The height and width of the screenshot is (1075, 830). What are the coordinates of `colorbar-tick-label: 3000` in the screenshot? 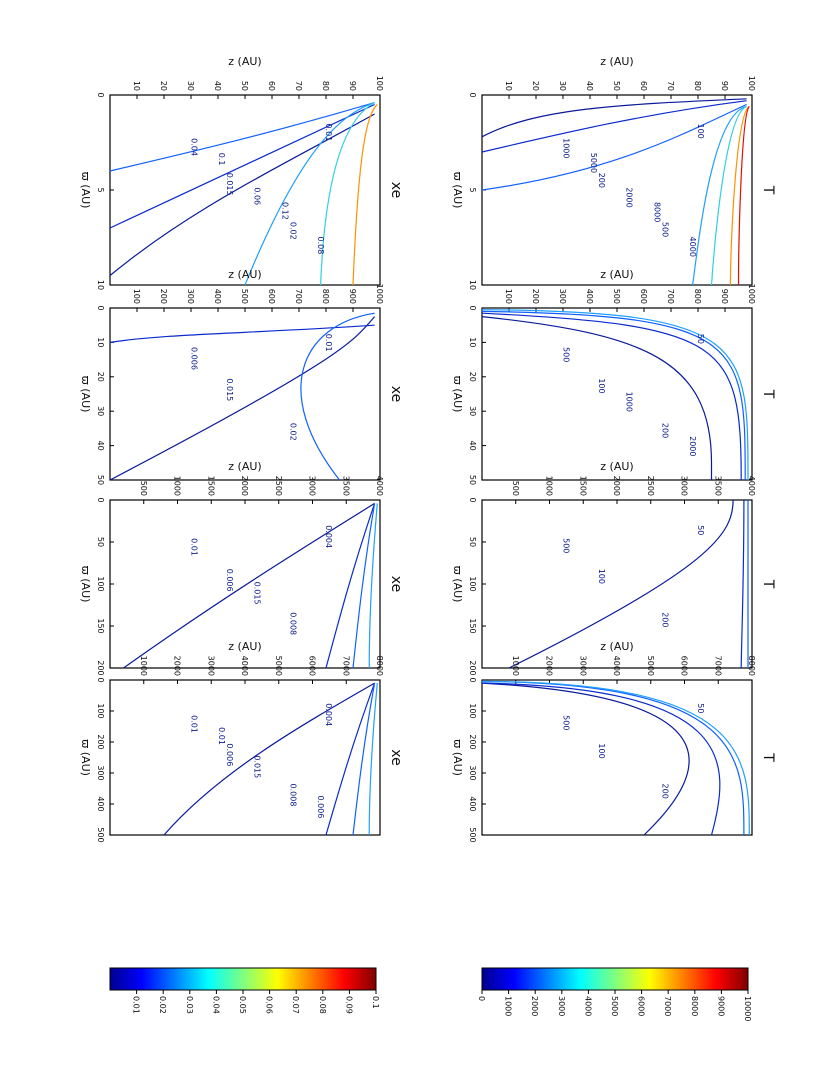 It's located at (561, 1006).